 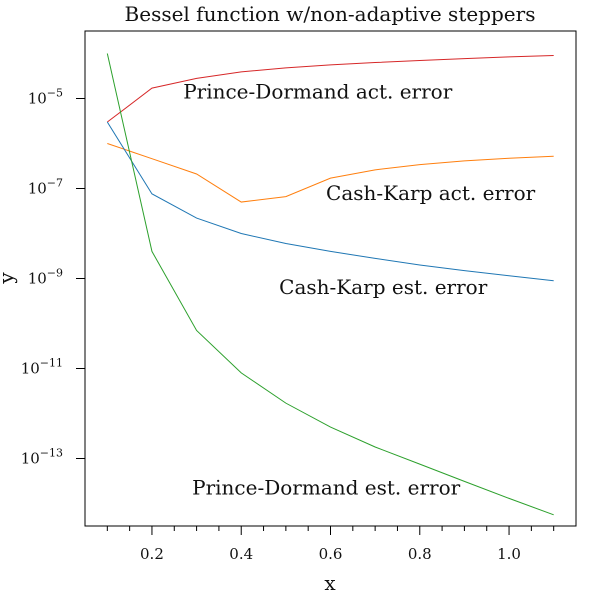 I want to click on x-tick-label: 0.6, so click(x=331, y=554).